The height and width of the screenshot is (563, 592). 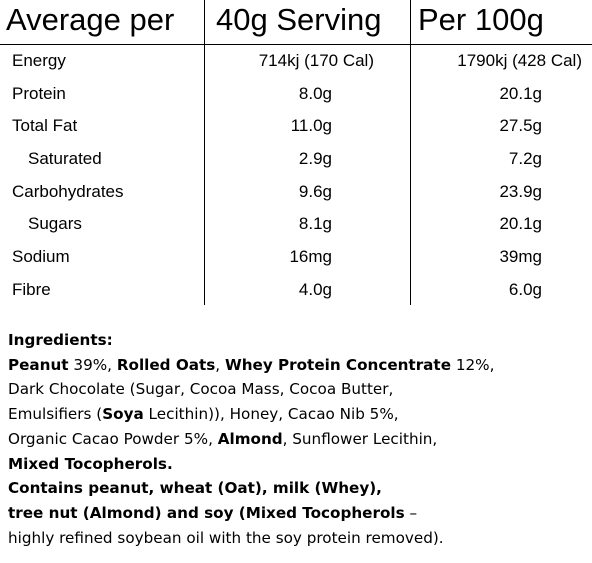 What do you see at coordinates (315, 223) in the screenshot?
I see `per-serving-value: 8.1g` at bounding box center [315, 223].